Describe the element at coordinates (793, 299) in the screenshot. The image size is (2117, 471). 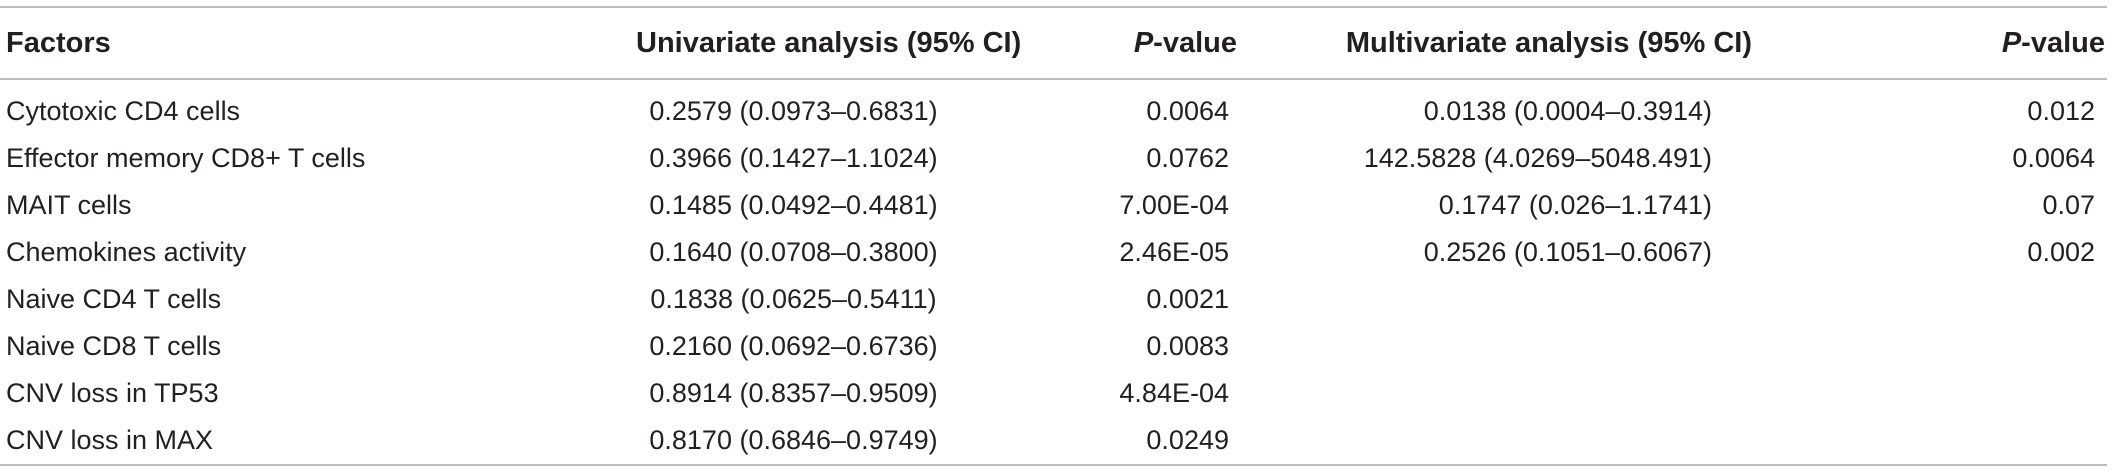
I see `cell-univariate: 0.1838 (0.0625–0.5411)` at that location.